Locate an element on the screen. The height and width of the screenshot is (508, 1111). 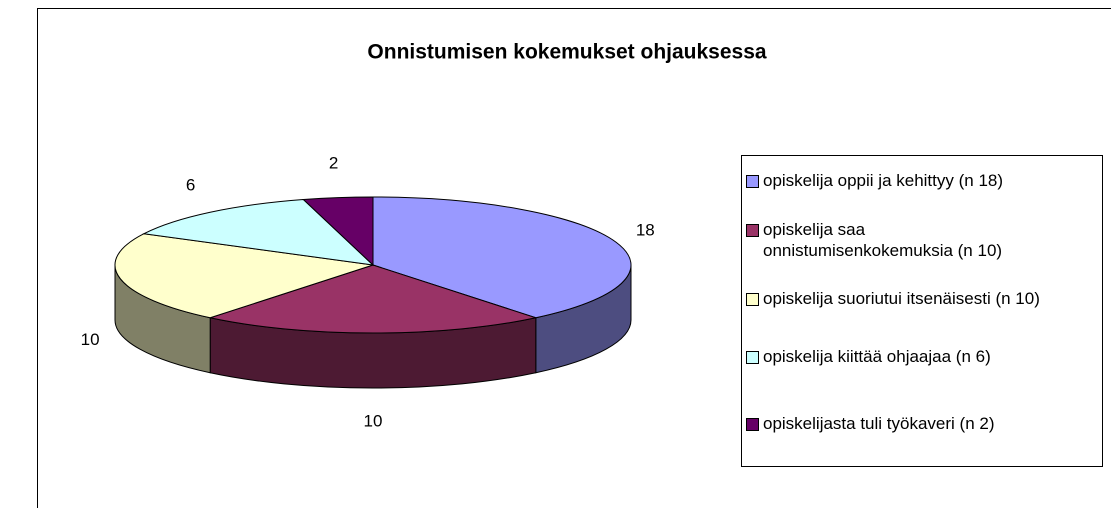
chart-title: Onnistumisen kokemukset ohjauksessa is located at coordinates (566, 52).